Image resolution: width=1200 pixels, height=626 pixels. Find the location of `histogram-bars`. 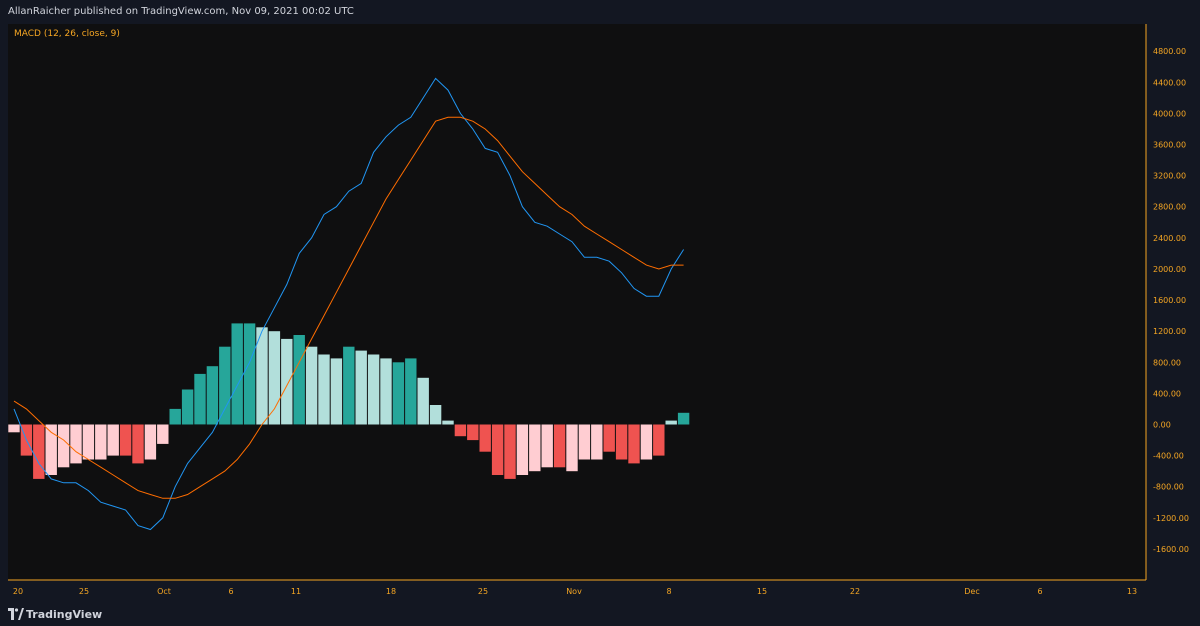

histogram-bars is located at coordinates (349, 401).